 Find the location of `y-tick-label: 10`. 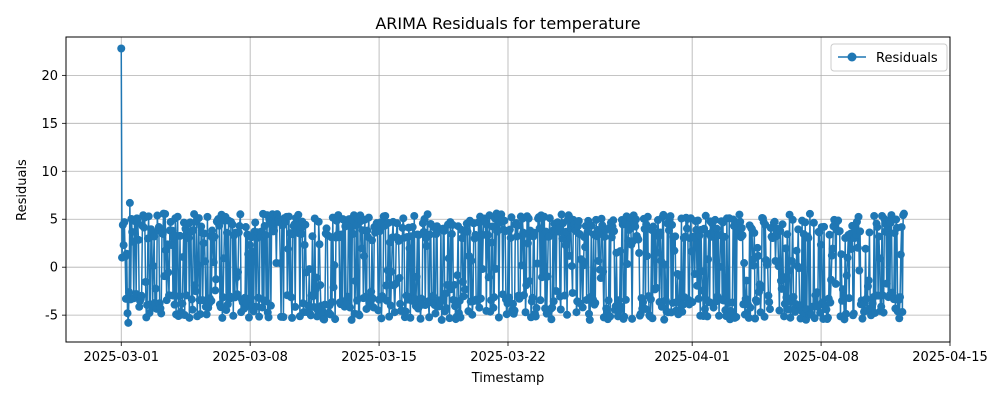

y-tick-label: 10 is located at coordinates (49, 172).